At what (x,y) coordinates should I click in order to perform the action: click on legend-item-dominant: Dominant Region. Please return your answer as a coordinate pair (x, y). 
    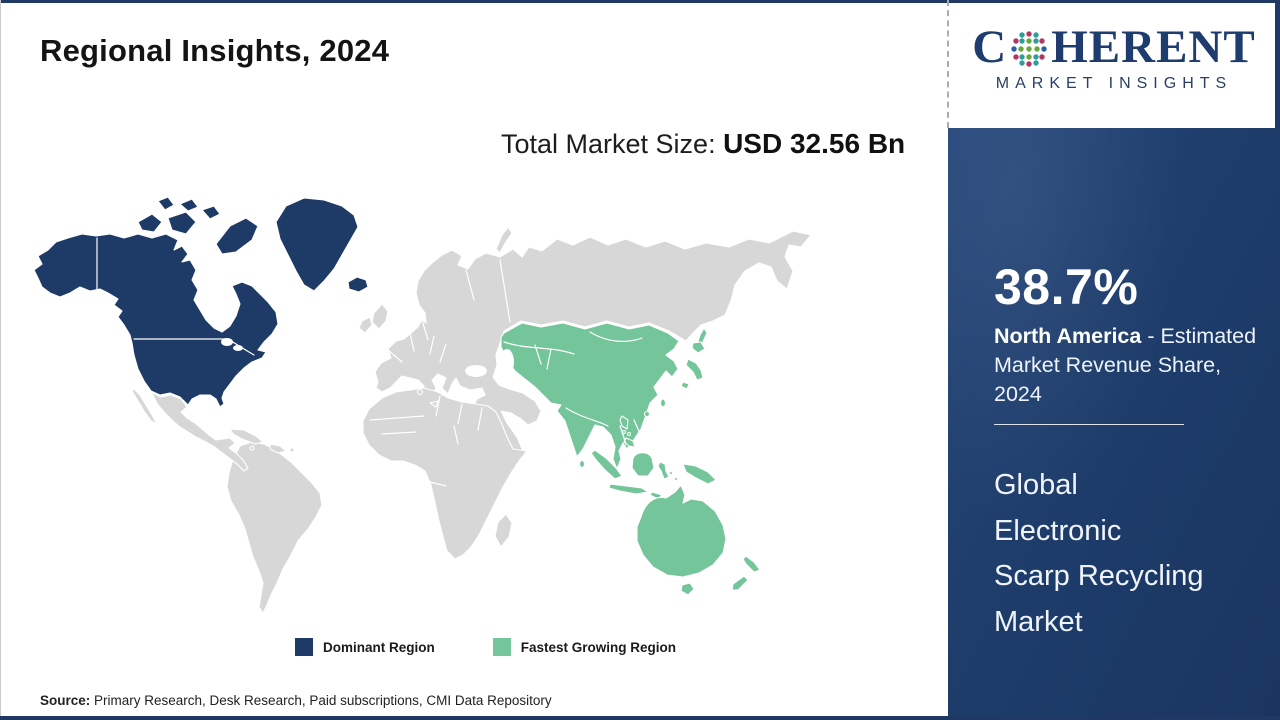
    Looking at the image, I should click on (365, 647).